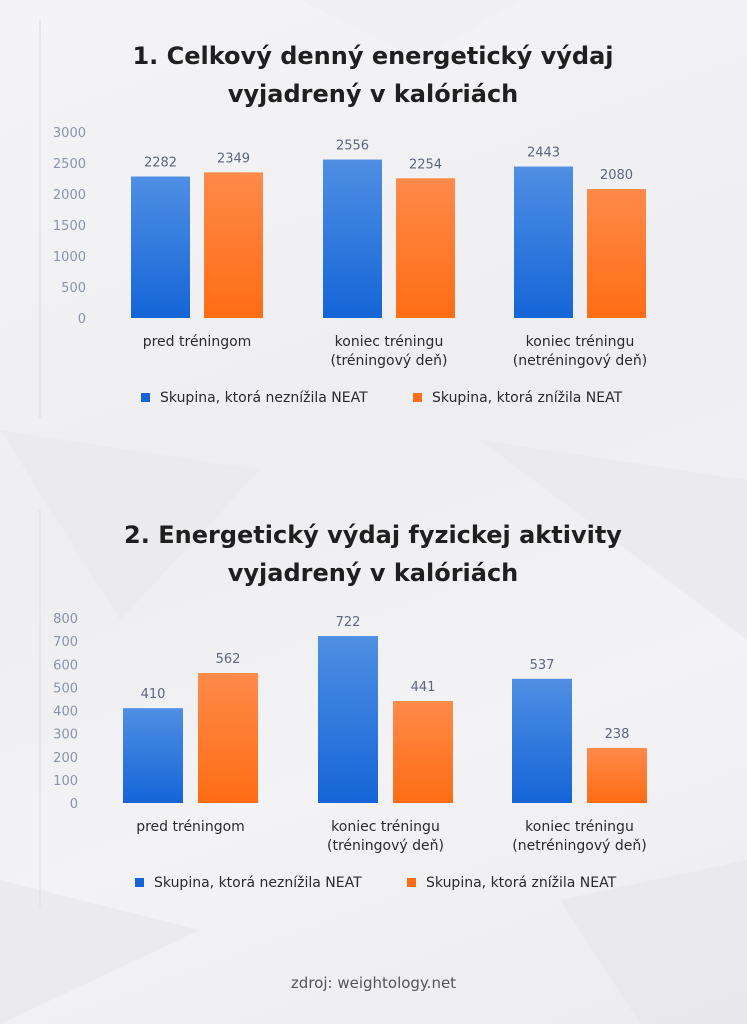 This screenshot has width=747, height=1024. What do you see at coordinates (542, 665) in the screenshot?
I see `data-label: 537` at bounding box center [542, 665].